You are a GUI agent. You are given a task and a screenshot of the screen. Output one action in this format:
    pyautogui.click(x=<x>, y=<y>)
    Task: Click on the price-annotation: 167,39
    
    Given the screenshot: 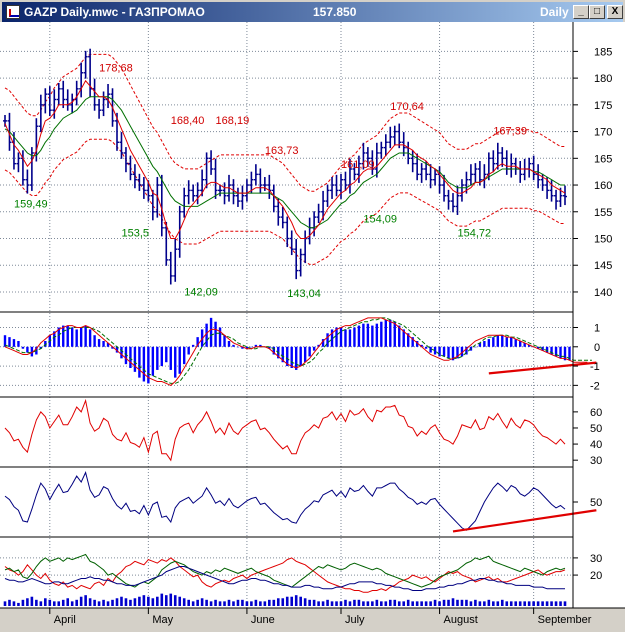 What is the action you would take?
    pyautogui.click(x=510, y=131)
    